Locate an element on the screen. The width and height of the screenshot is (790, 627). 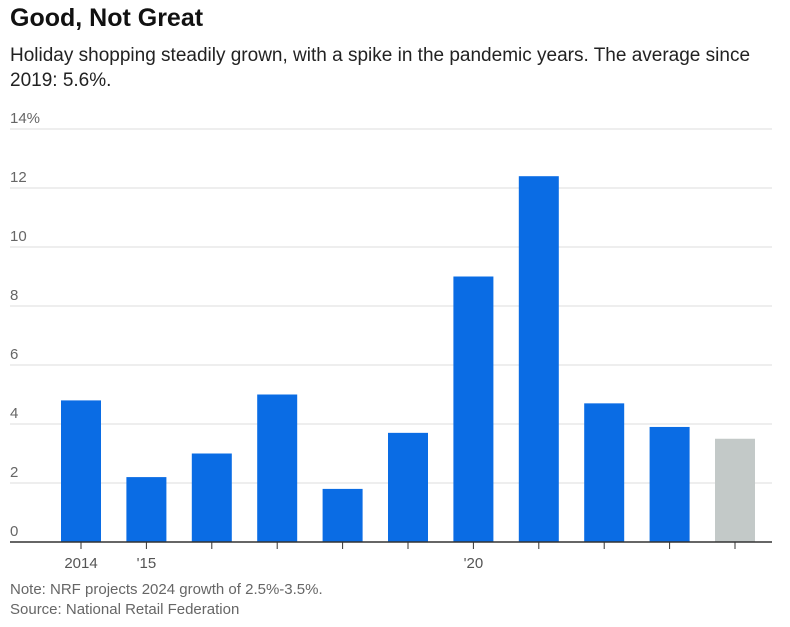
x-tick-label: '15 is located at coordinates (147, 563).